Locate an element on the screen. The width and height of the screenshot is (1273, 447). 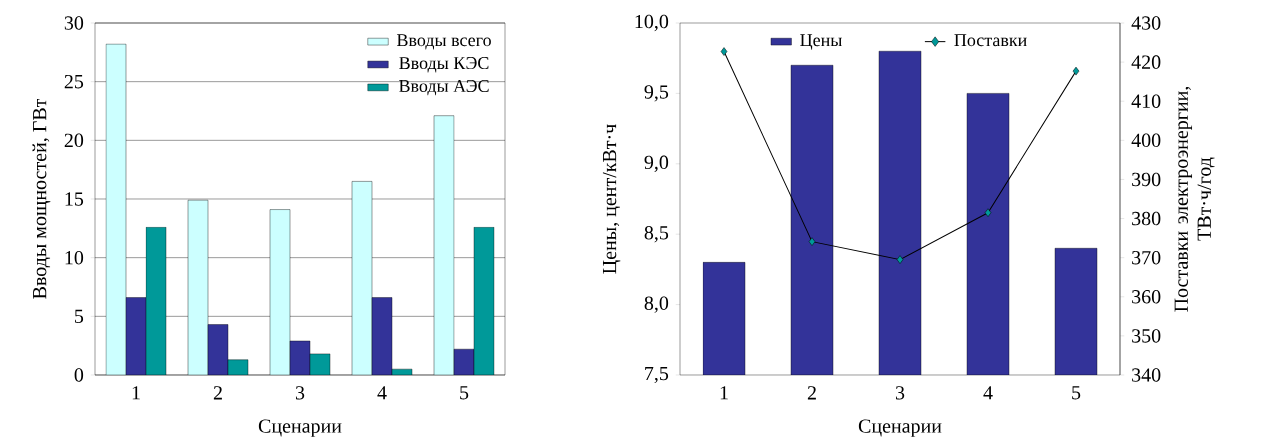
y-axis-title: Вводы мощностей, ГВт is located at coordinates (41, 198).